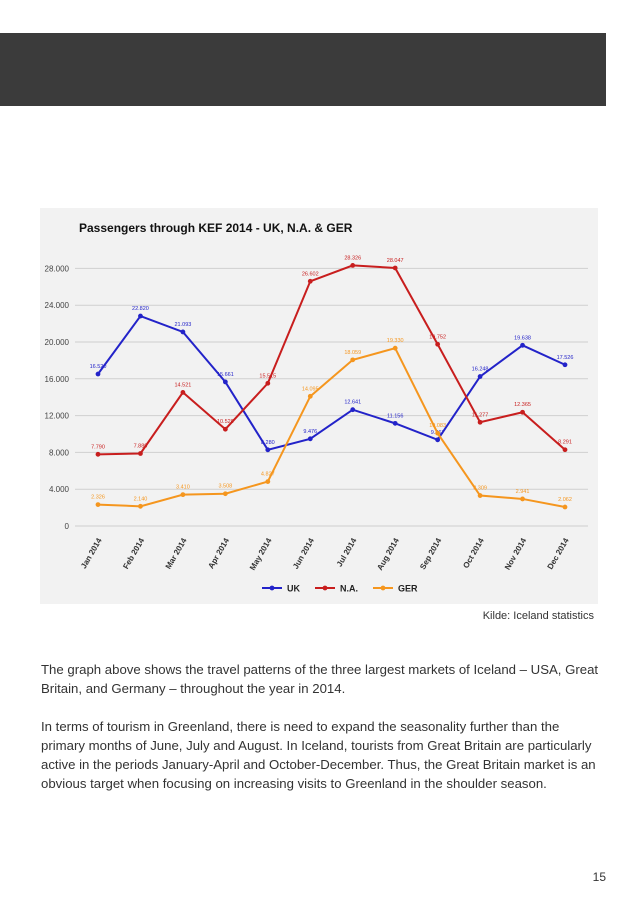 The width and height of the screenshot is (638, 906). What do you see at coordinates (59, 489) in the screenshot?
I see `y-tick-label: 4.000` at bounding box center [59, 489].